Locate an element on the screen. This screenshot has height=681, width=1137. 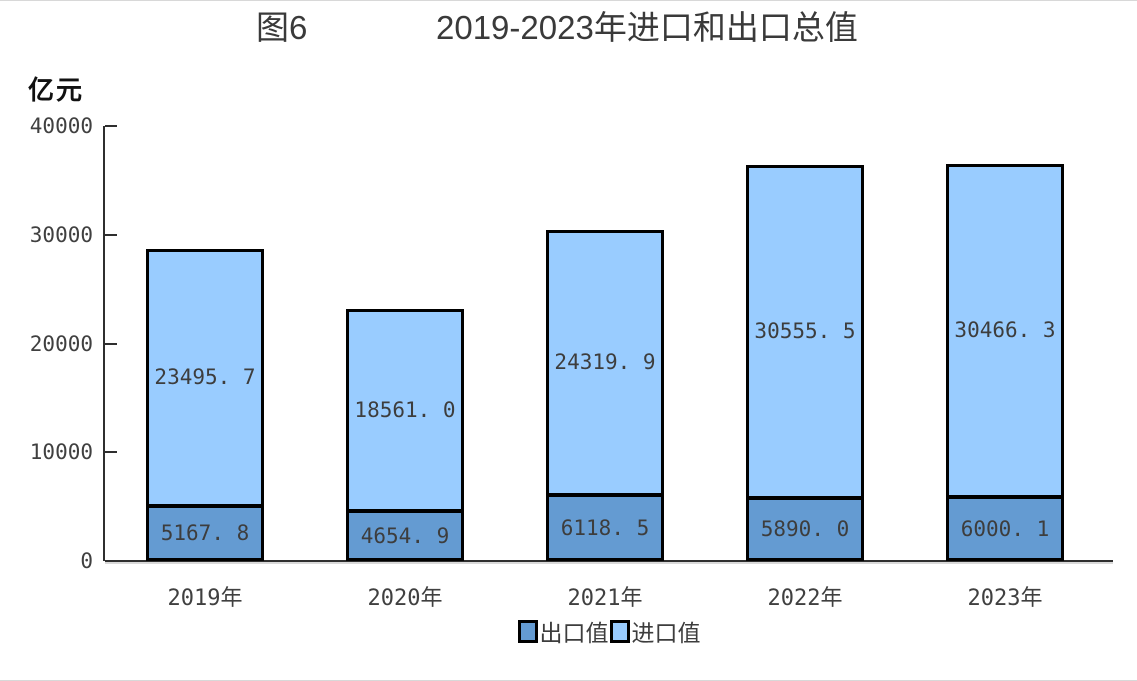
legend-item-import: 进口值 is located at coordinates (655, 631).